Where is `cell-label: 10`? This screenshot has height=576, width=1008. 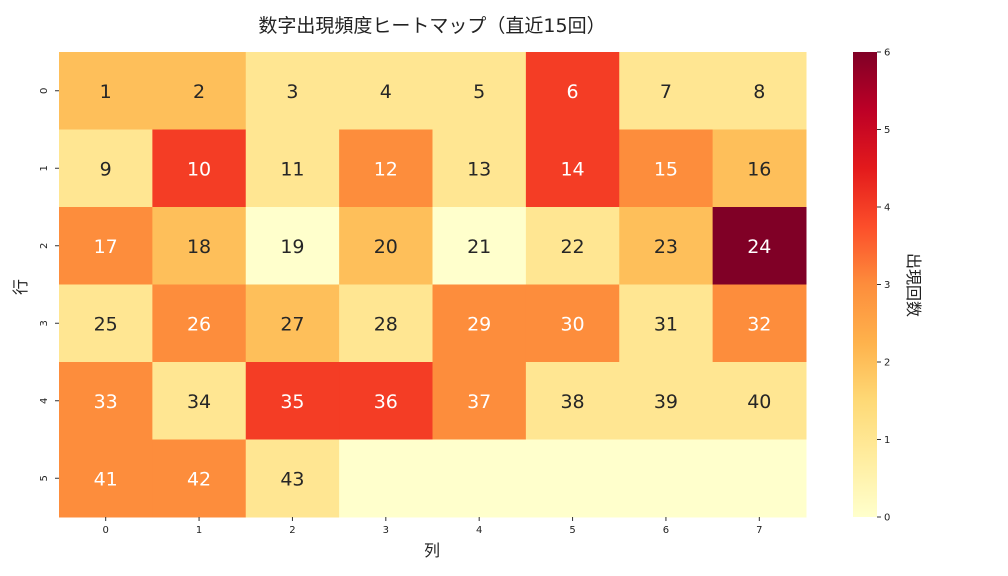 cell-label: 10 is located at coordinates (199, 169).